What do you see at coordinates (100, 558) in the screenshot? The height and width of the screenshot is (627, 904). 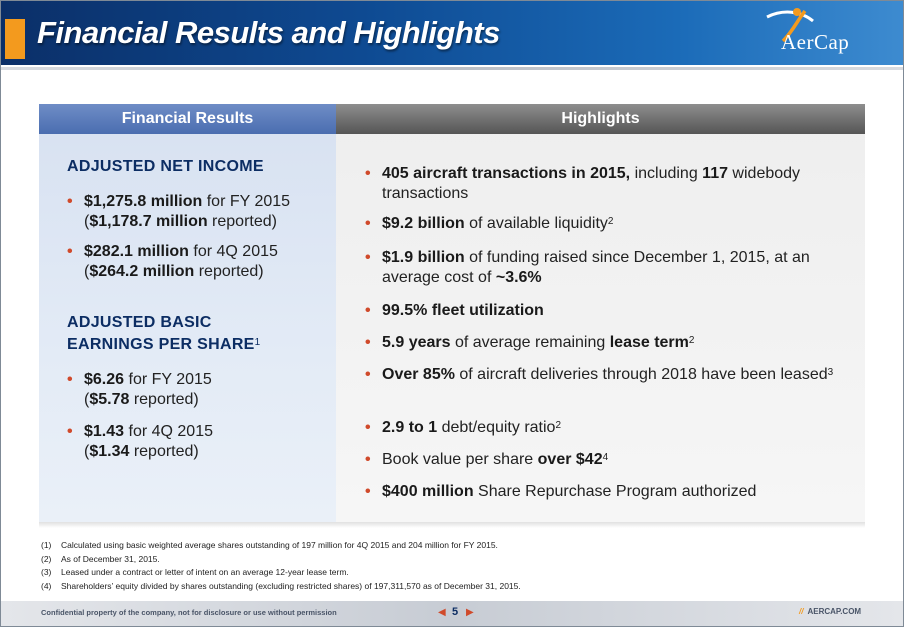 I see `footnote-2: (2) As of December 31, 2015.` at bounding box center [100, 558].